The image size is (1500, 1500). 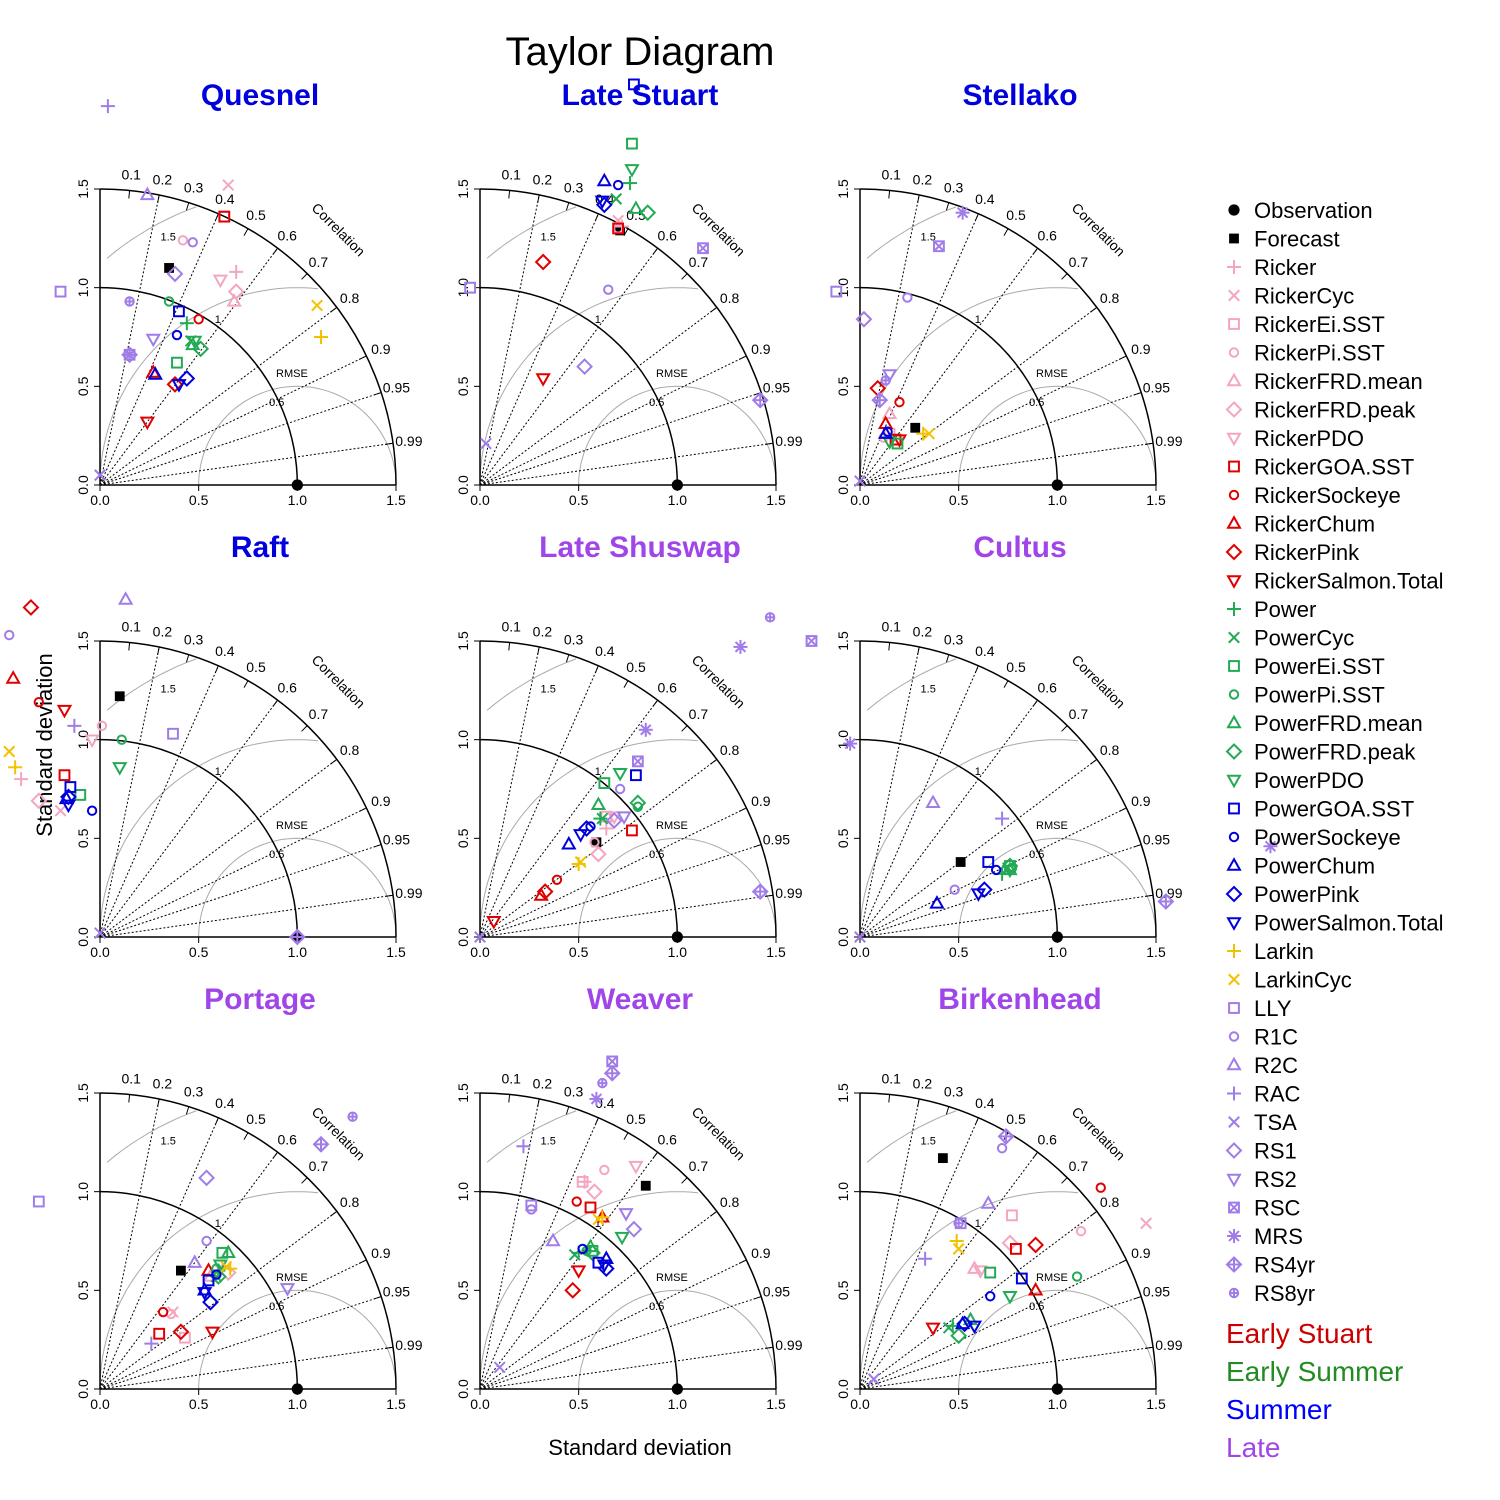 I want to click on panel-title: Stellako, so click(x=1019, y=95).